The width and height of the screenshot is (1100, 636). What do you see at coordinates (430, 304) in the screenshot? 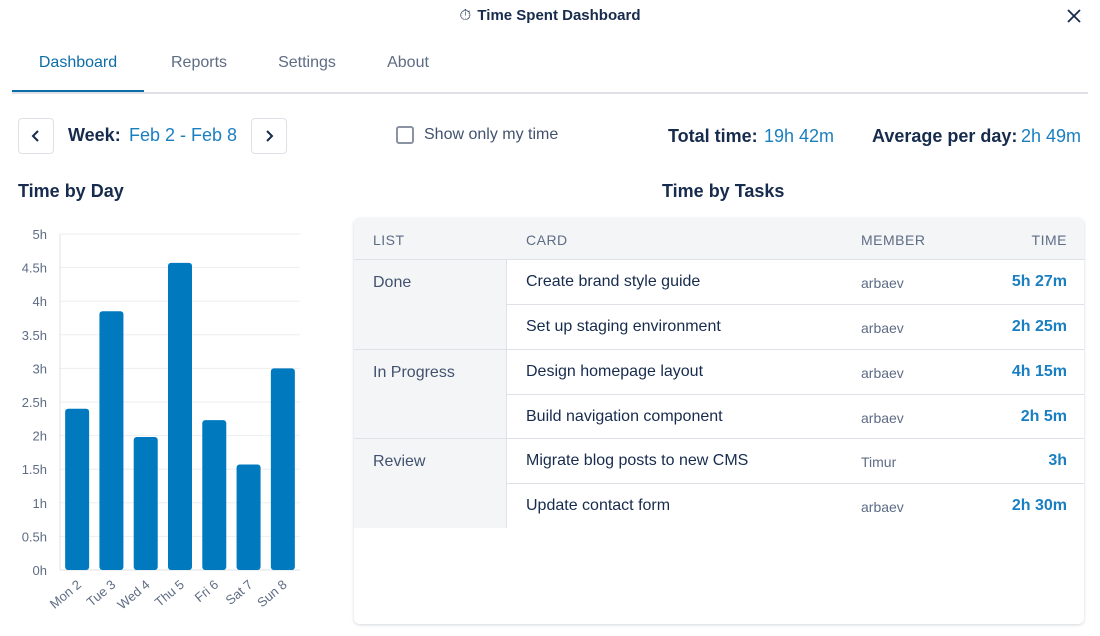
I see `list-cell: Done` at bounding box center [430, 304].